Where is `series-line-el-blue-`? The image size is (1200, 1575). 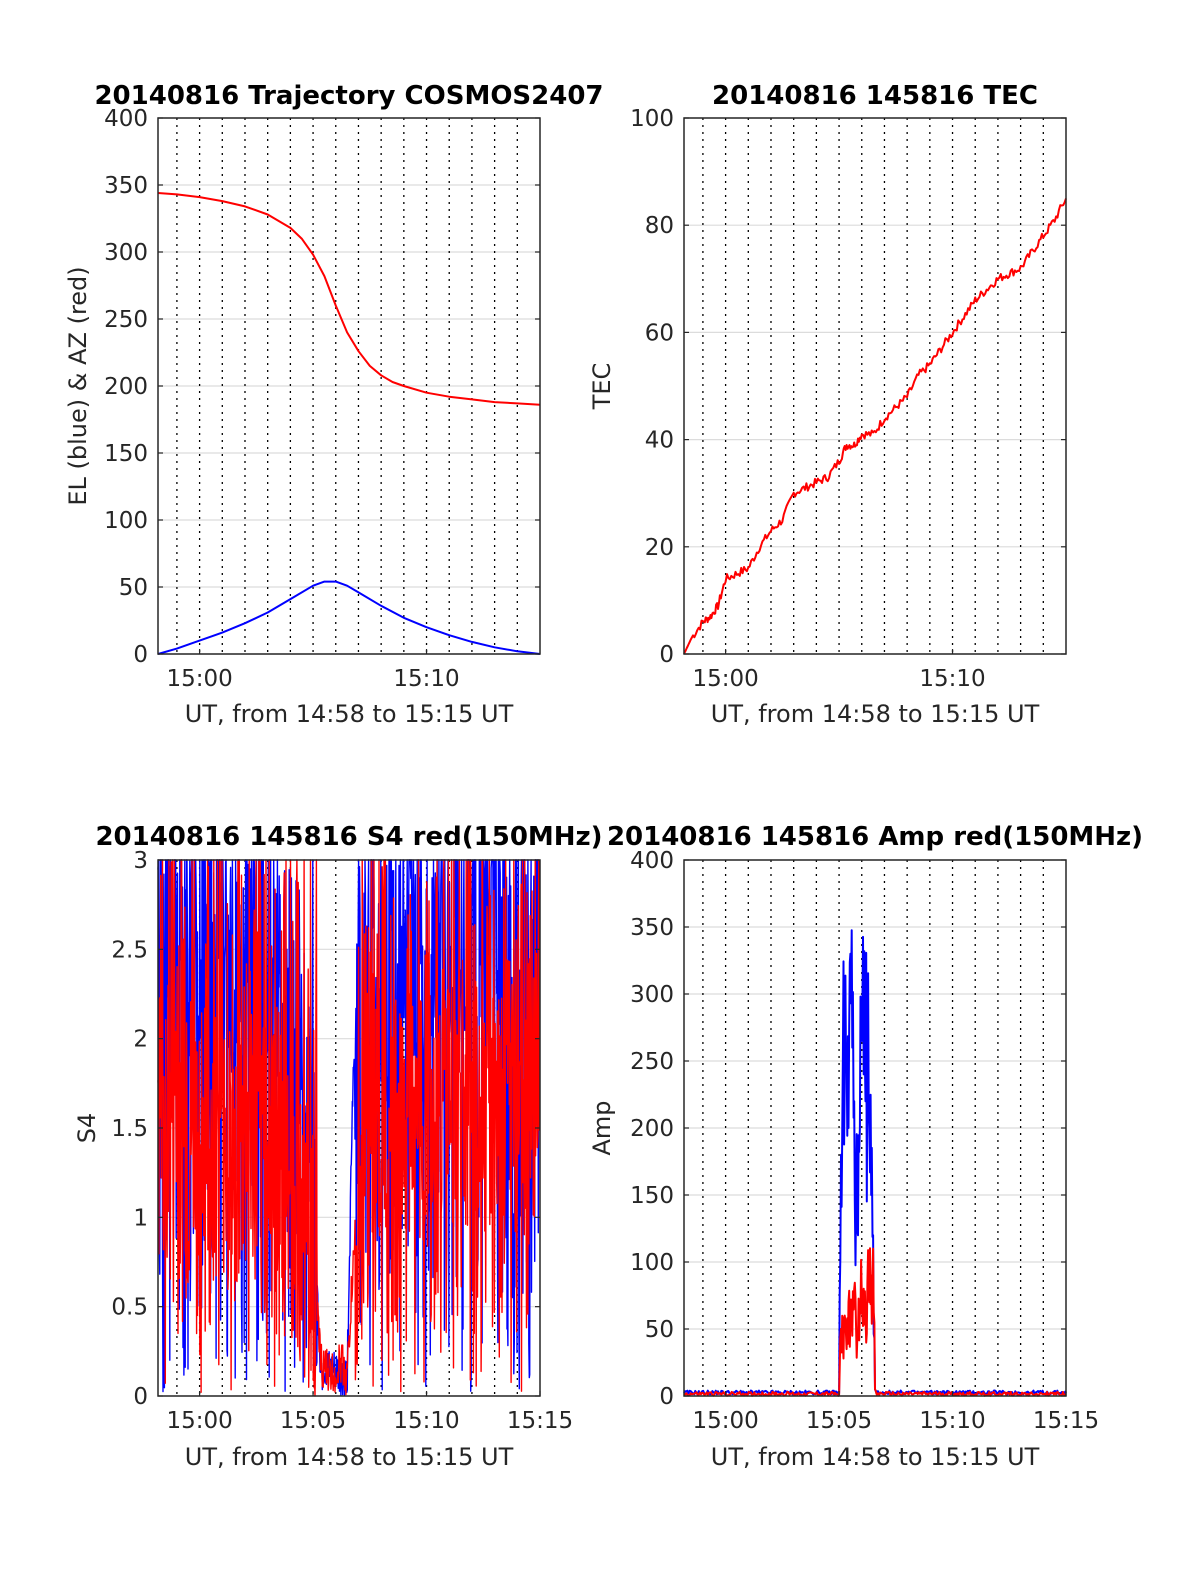 series-line-el-blue- is located at coordinates (349, 617).